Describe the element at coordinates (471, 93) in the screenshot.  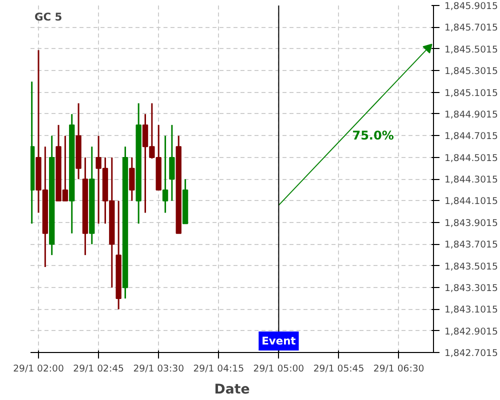
I see `y-tick-label: 1,845.1015` at that location.